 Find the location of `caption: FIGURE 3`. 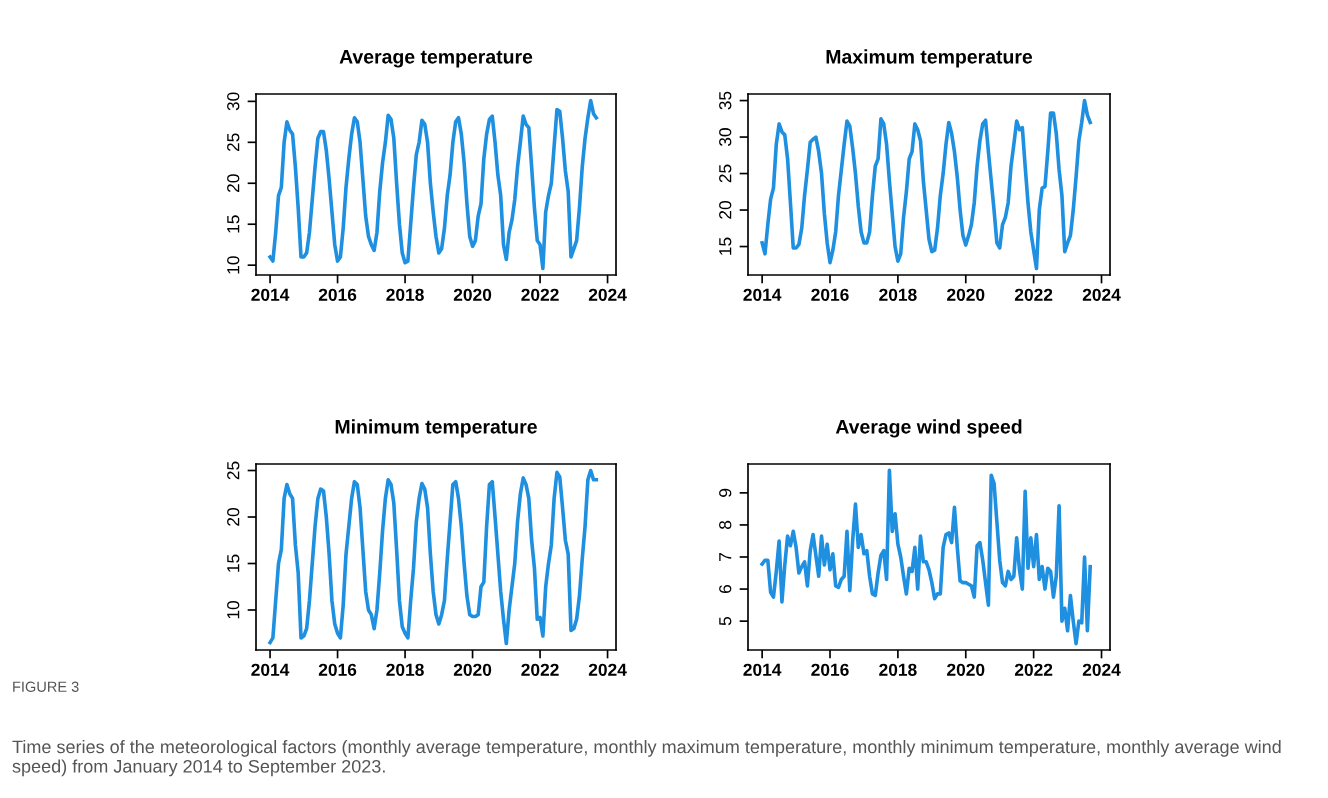

caption: FIGURE 3 is located at coordinates (46, 686).